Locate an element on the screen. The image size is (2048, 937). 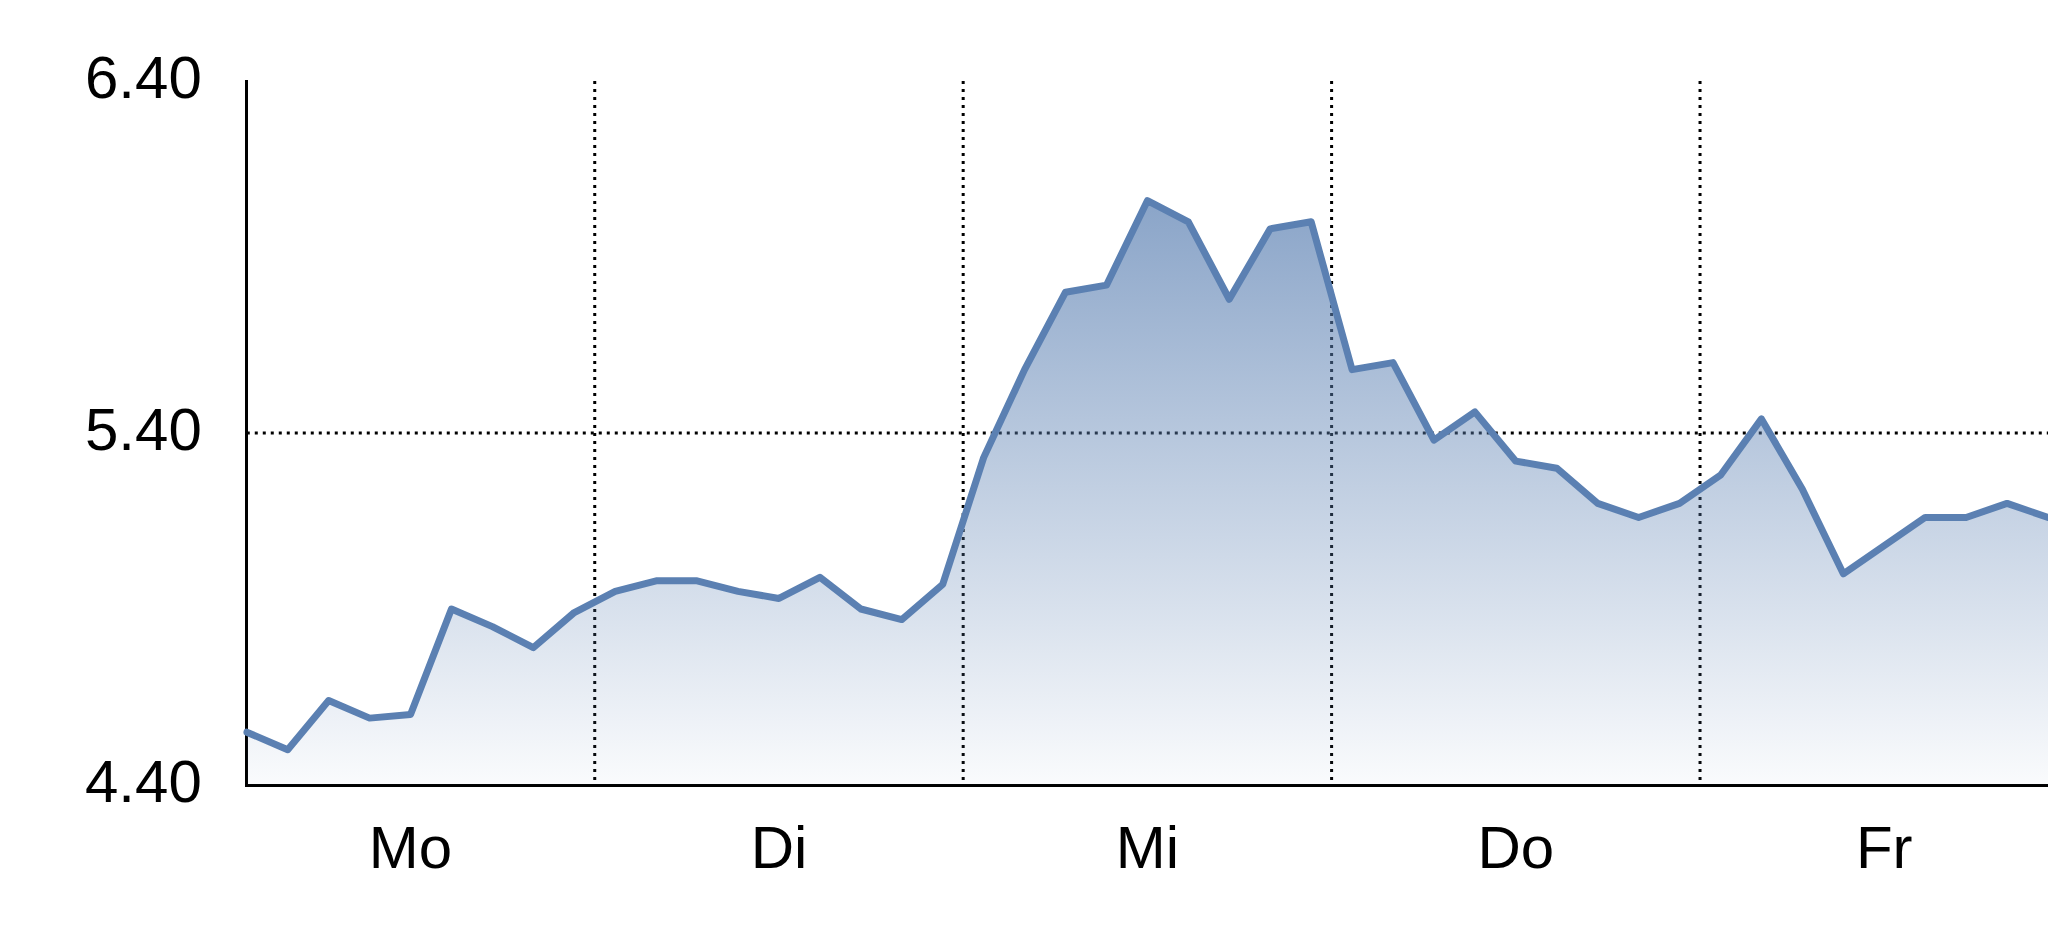
x-tick-label: Mi is located at coordinates (1147, 847).